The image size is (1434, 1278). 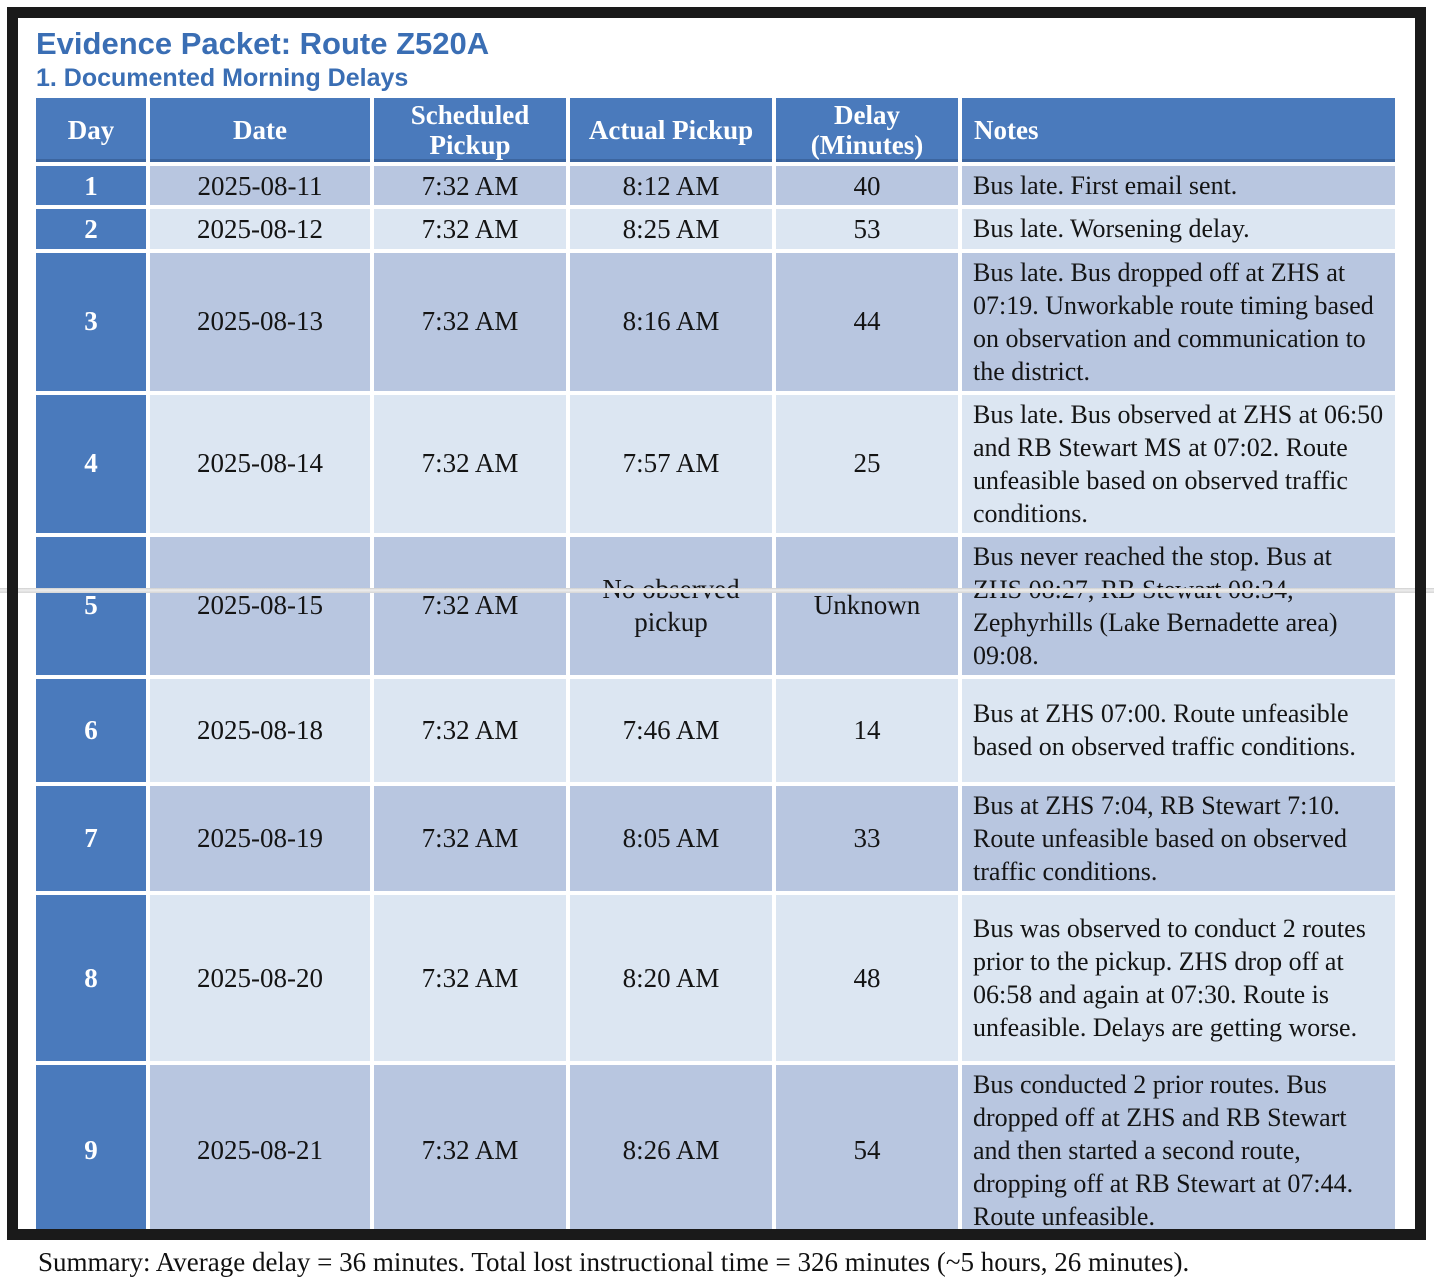 I want to click on actual-pickup-cell: 8:26 AM, so click(x=671, y=1150).